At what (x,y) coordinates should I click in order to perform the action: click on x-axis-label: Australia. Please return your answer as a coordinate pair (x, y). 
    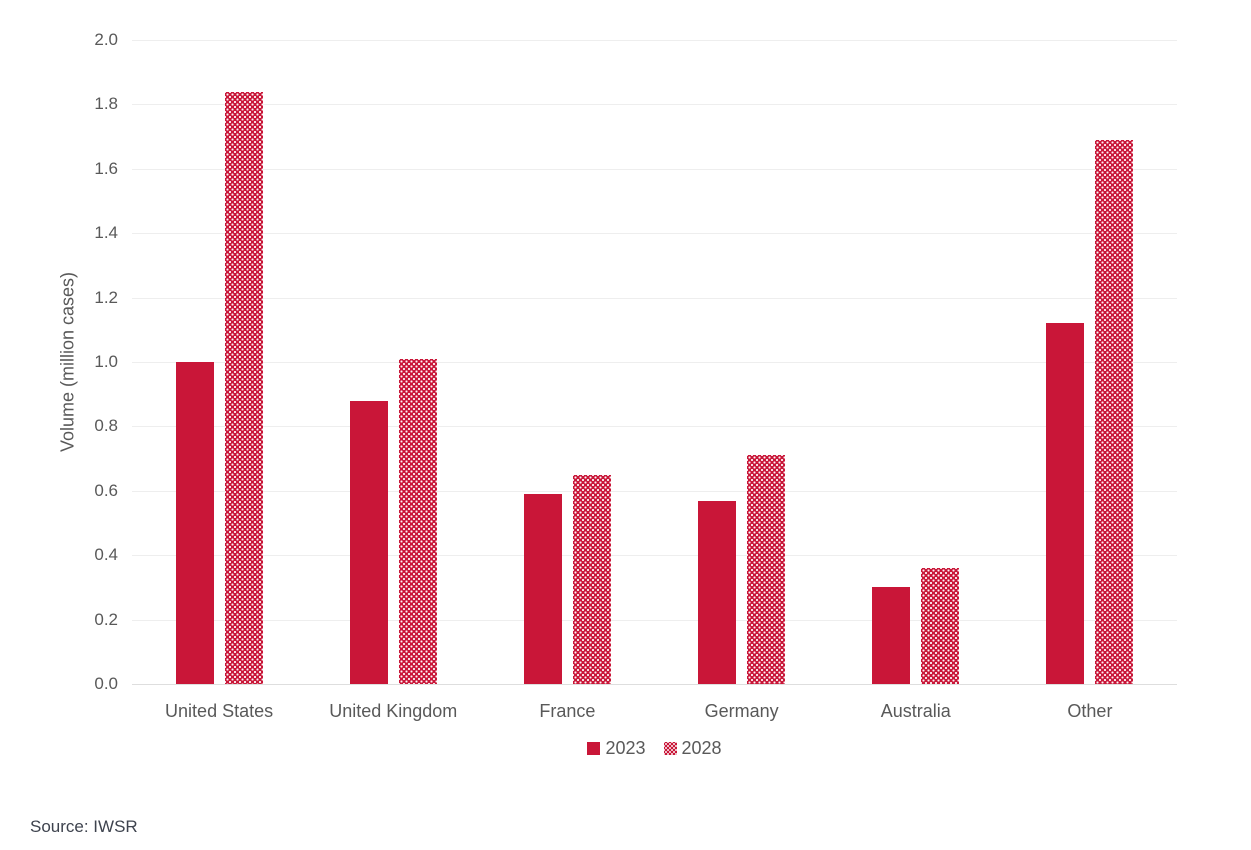
    Looking at the image, I should click on (915, 711).